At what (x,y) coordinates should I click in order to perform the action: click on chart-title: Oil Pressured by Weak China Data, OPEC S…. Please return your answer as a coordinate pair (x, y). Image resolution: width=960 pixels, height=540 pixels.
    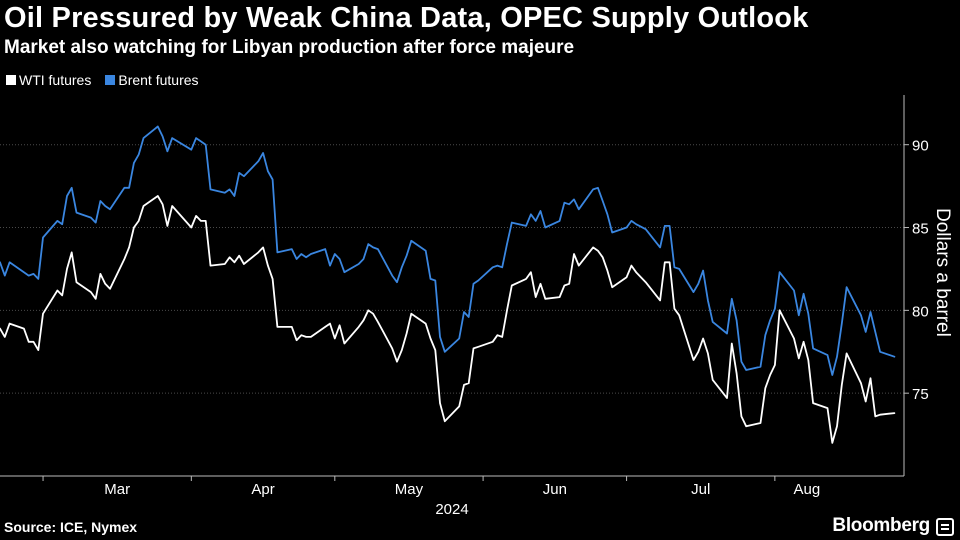
    Looking at the image, I should click on (406, 18).